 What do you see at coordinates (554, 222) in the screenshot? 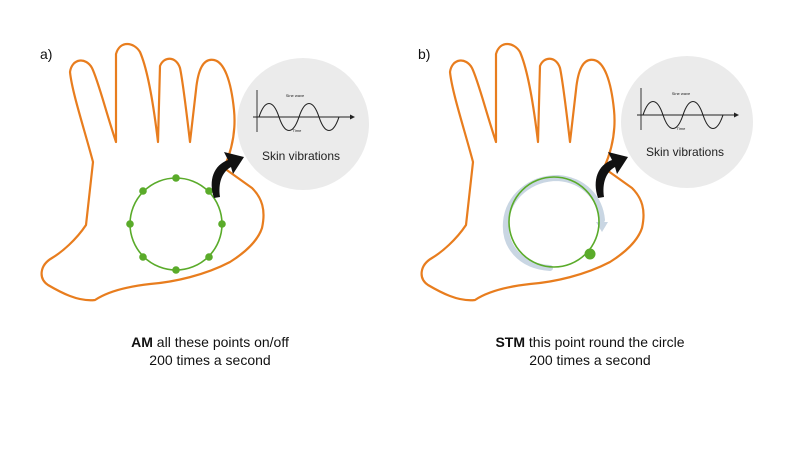
I see `stimulation-circle` at bounding box center [554, 222].